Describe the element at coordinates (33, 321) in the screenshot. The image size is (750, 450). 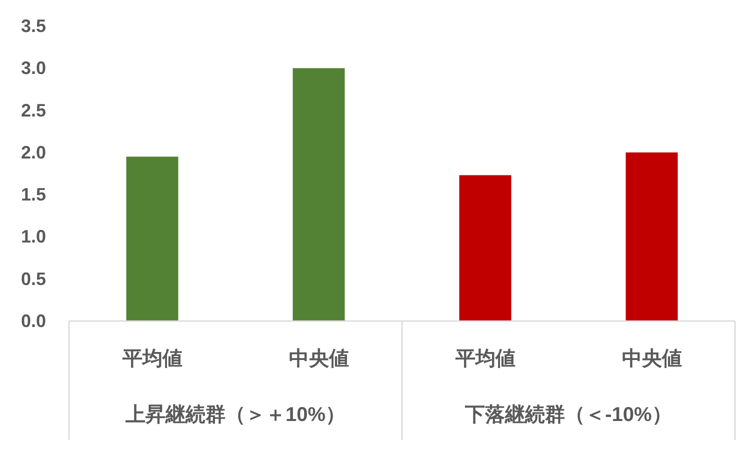
I see `y-tick-label: 0.0` at that location.